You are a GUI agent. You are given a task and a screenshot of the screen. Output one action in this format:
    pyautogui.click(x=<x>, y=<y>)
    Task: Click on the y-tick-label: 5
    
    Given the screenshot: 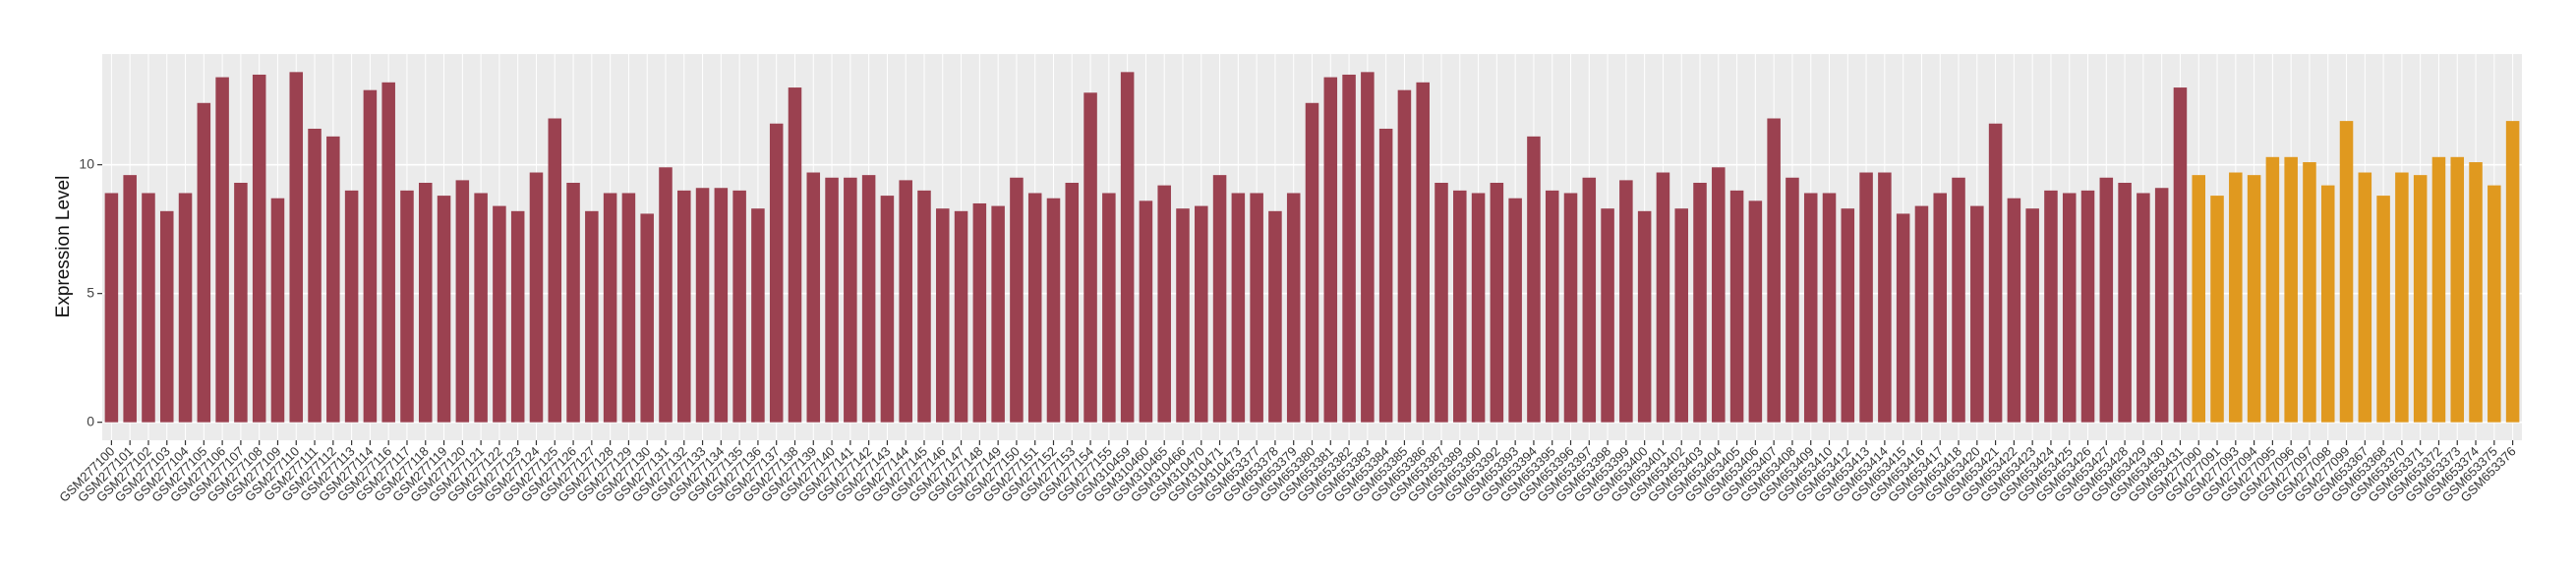 What is the action you would take?
    pyautogui.click(x=90, y=292)
    